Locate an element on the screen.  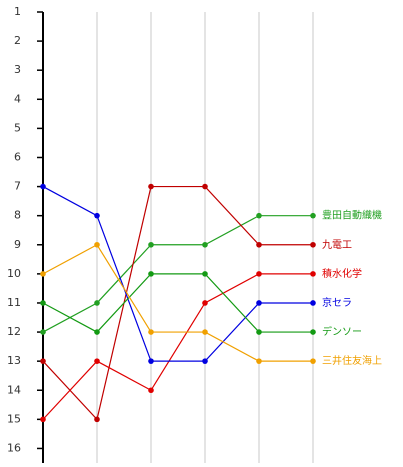
series-line is located at coordinates (177, 303).